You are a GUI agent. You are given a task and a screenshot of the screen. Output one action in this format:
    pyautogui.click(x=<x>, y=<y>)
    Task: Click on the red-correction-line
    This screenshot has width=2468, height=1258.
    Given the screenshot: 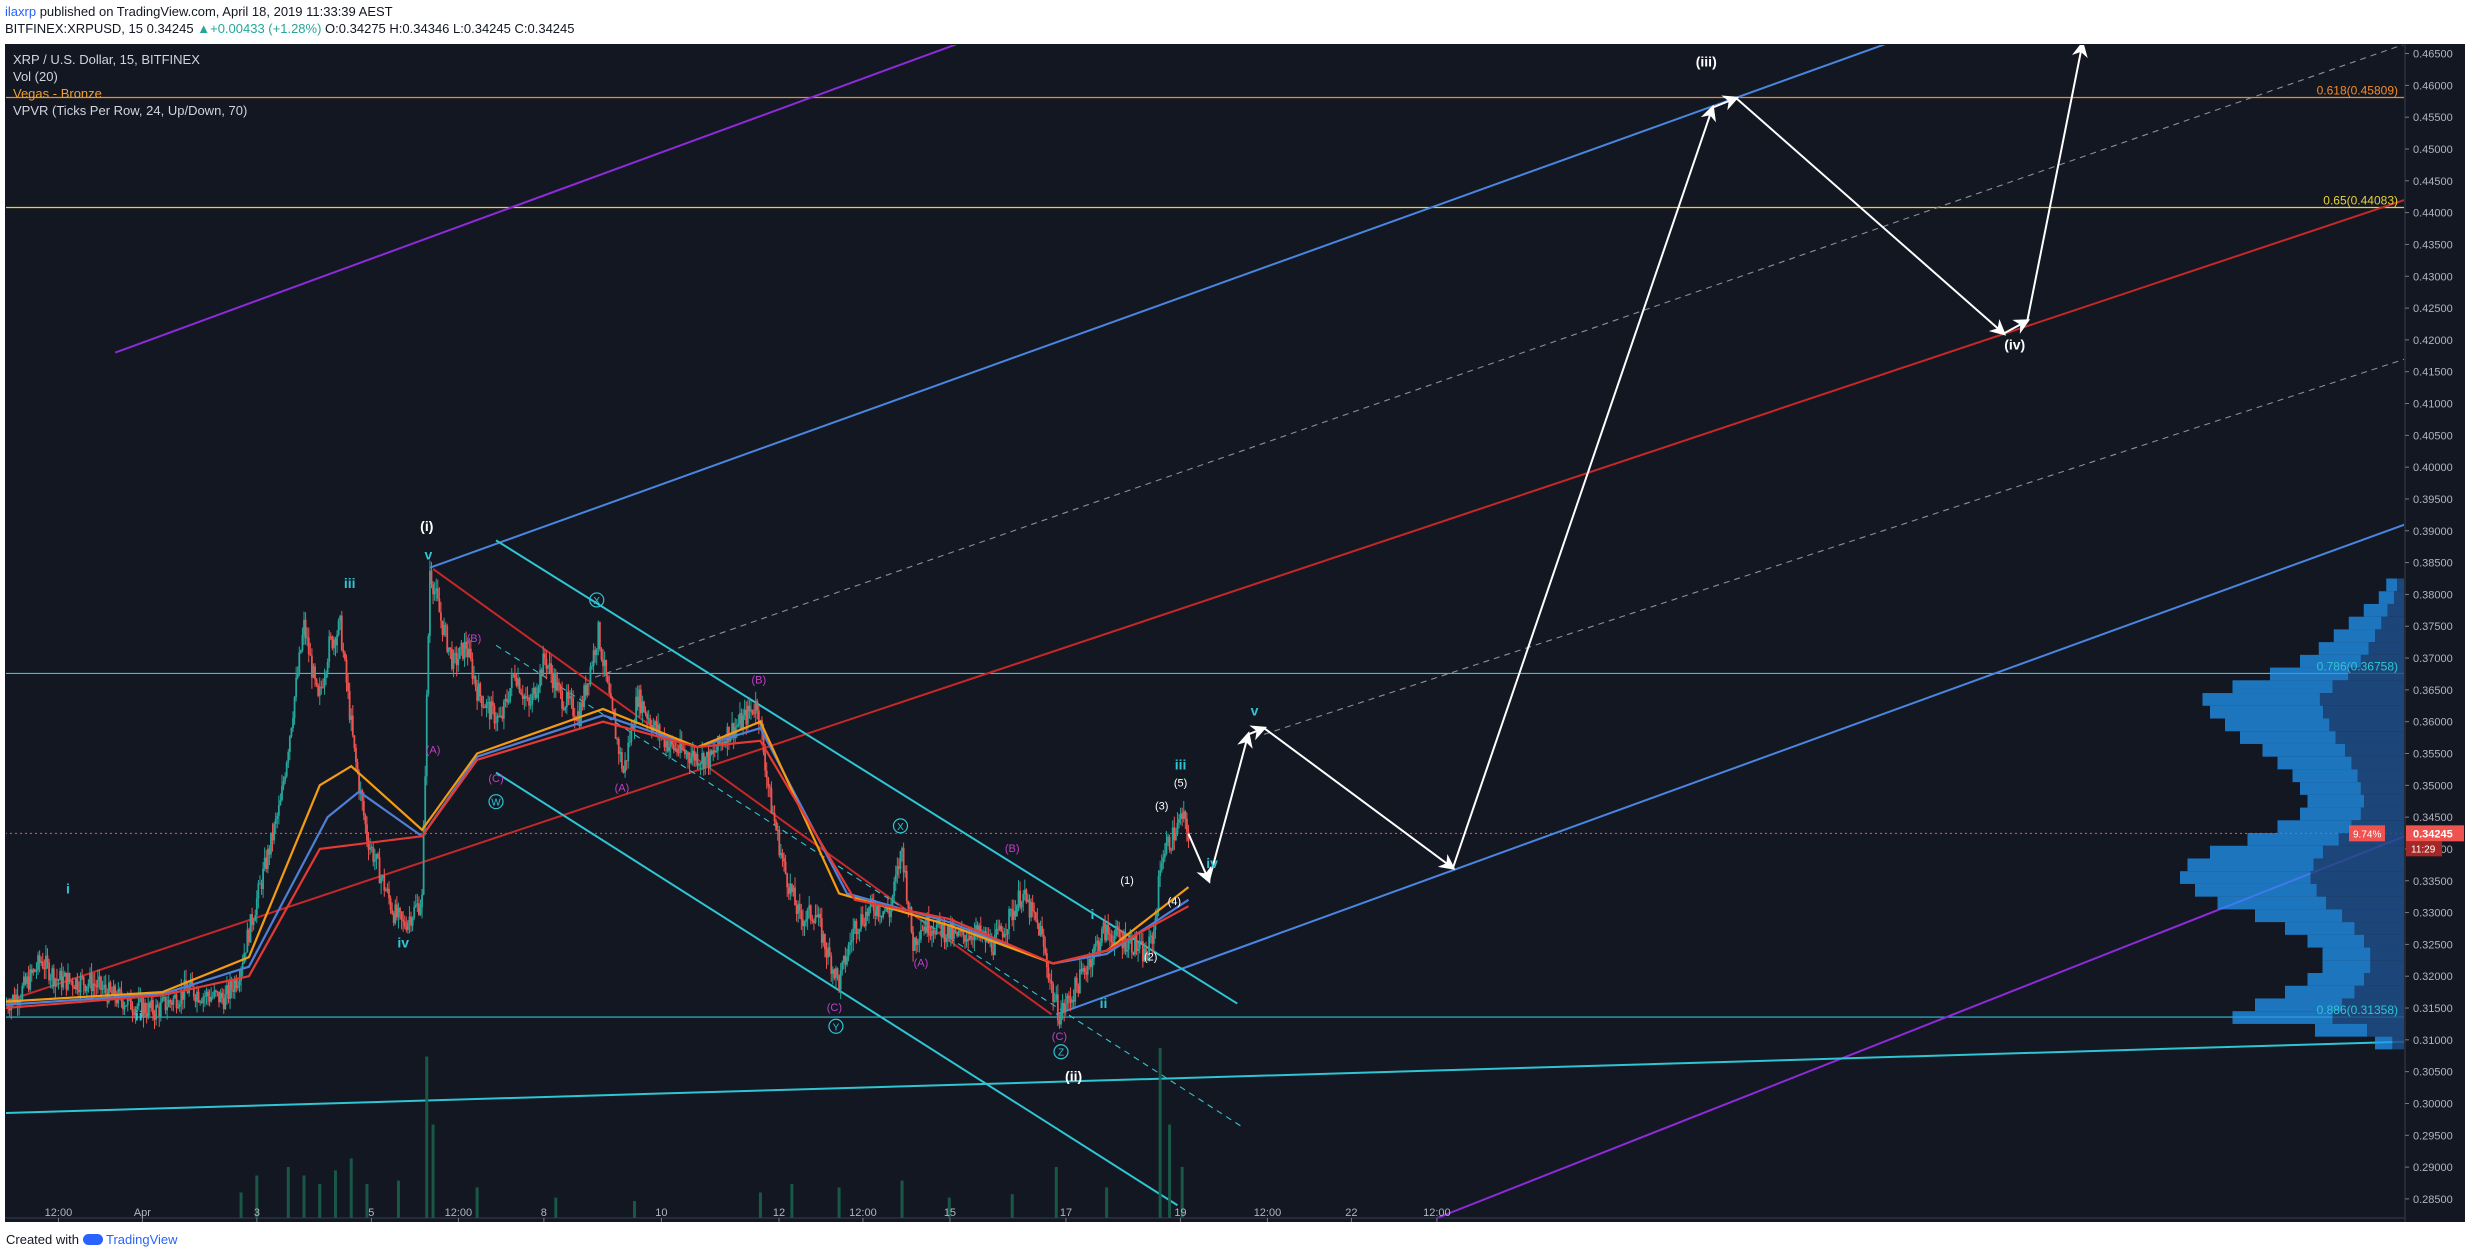 What is the action you would take?
    pyautogui.click(x=742, y=792)
    